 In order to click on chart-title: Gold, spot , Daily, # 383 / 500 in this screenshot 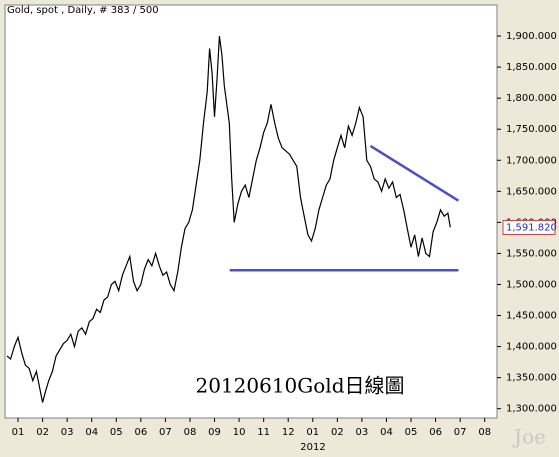, I will do `click(83, 10)`.